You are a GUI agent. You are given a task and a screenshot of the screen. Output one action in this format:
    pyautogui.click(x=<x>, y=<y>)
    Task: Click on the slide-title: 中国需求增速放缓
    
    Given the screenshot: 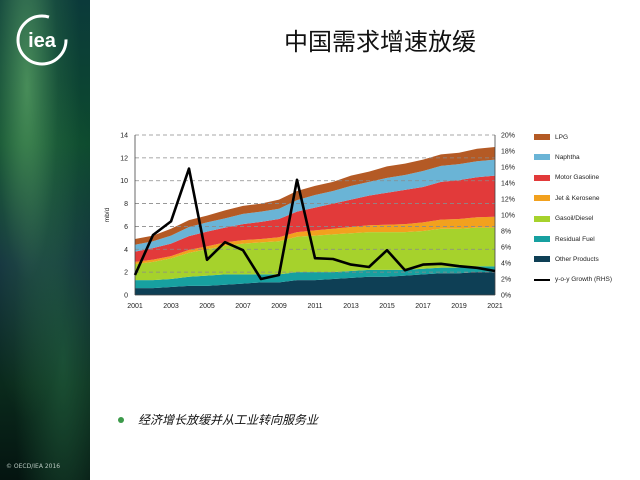 What is the action you would take?
    pyautogui.click(x=380, y=42)
    